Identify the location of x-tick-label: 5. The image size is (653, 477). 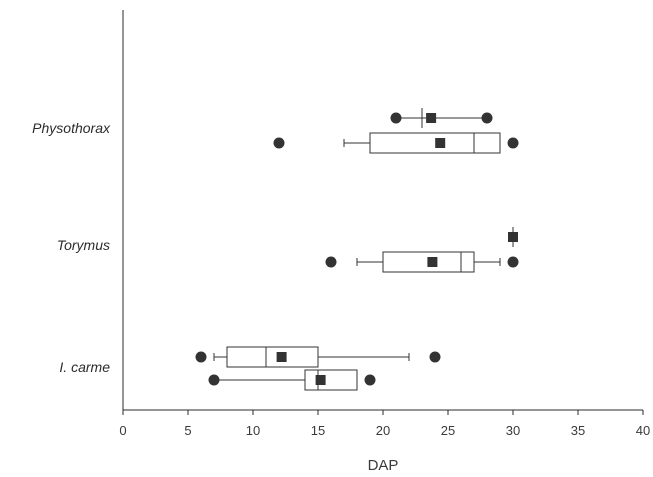
(187, 430).